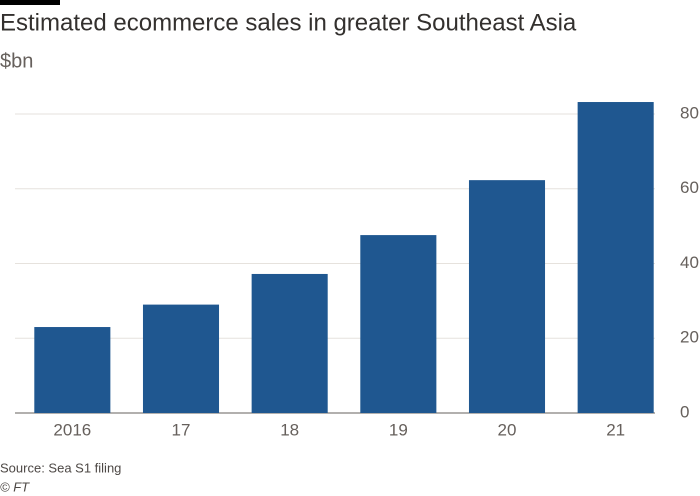 The width and height of the screenshot is (700, 496). Describe the element at coordinates (398, 429) in the screenshot. I see `x-tick-label: 19` at that location.